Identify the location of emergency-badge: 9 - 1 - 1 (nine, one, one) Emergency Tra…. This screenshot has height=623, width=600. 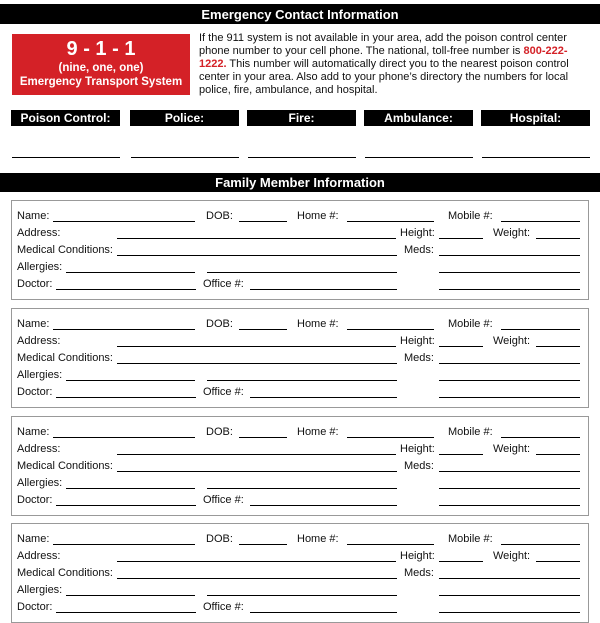
(101, 64).